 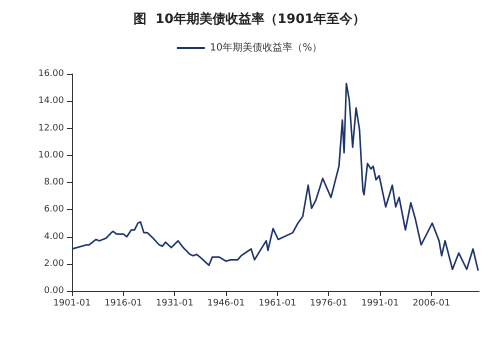 What do you see at coordinates (51, 155) in the screenshot?
I see `y-tick-label: 10.00` at bounding box center [51, 155].